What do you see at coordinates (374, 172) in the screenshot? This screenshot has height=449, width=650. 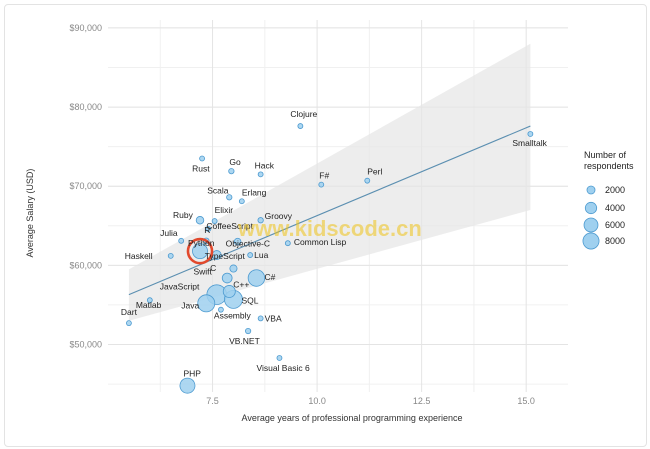 I see `label-perl: Perl` at bounding box center [374, 172].